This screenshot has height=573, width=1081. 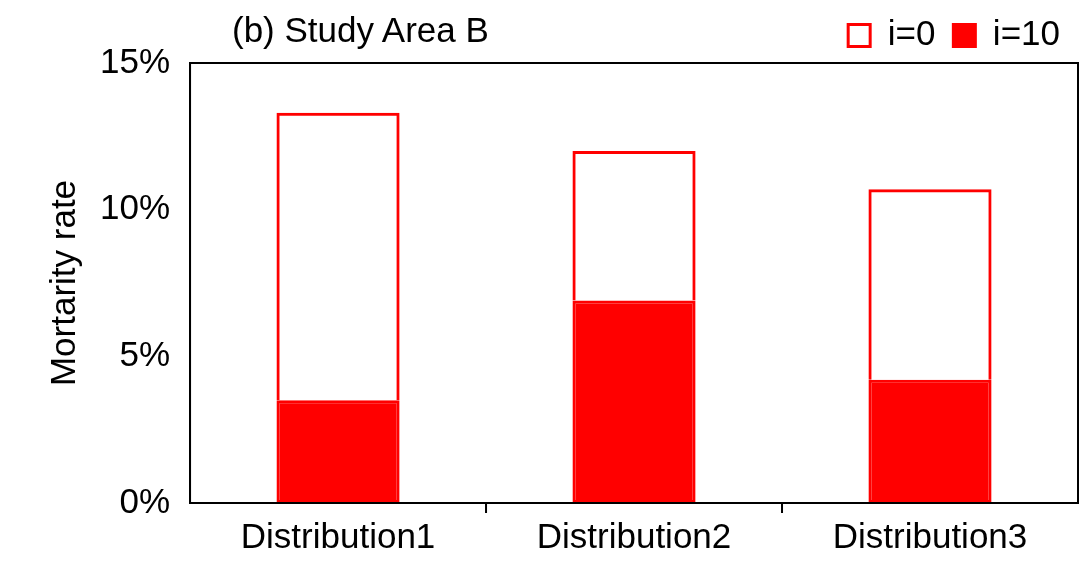 What do you see at coordinates (135, 207) in the screenshot?
I see `y-tick-label: 10%` at bounding box center [135, 207].